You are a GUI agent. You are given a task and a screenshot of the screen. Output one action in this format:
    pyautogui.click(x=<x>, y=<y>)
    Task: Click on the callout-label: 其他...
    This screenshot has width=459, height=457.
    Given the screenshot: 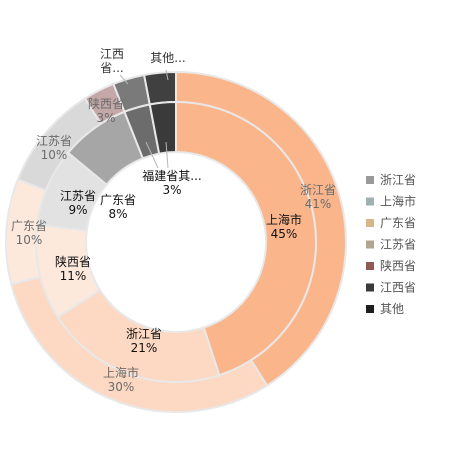 What is the action you would take?
    pyautogui.click(x=167, y=58)
    